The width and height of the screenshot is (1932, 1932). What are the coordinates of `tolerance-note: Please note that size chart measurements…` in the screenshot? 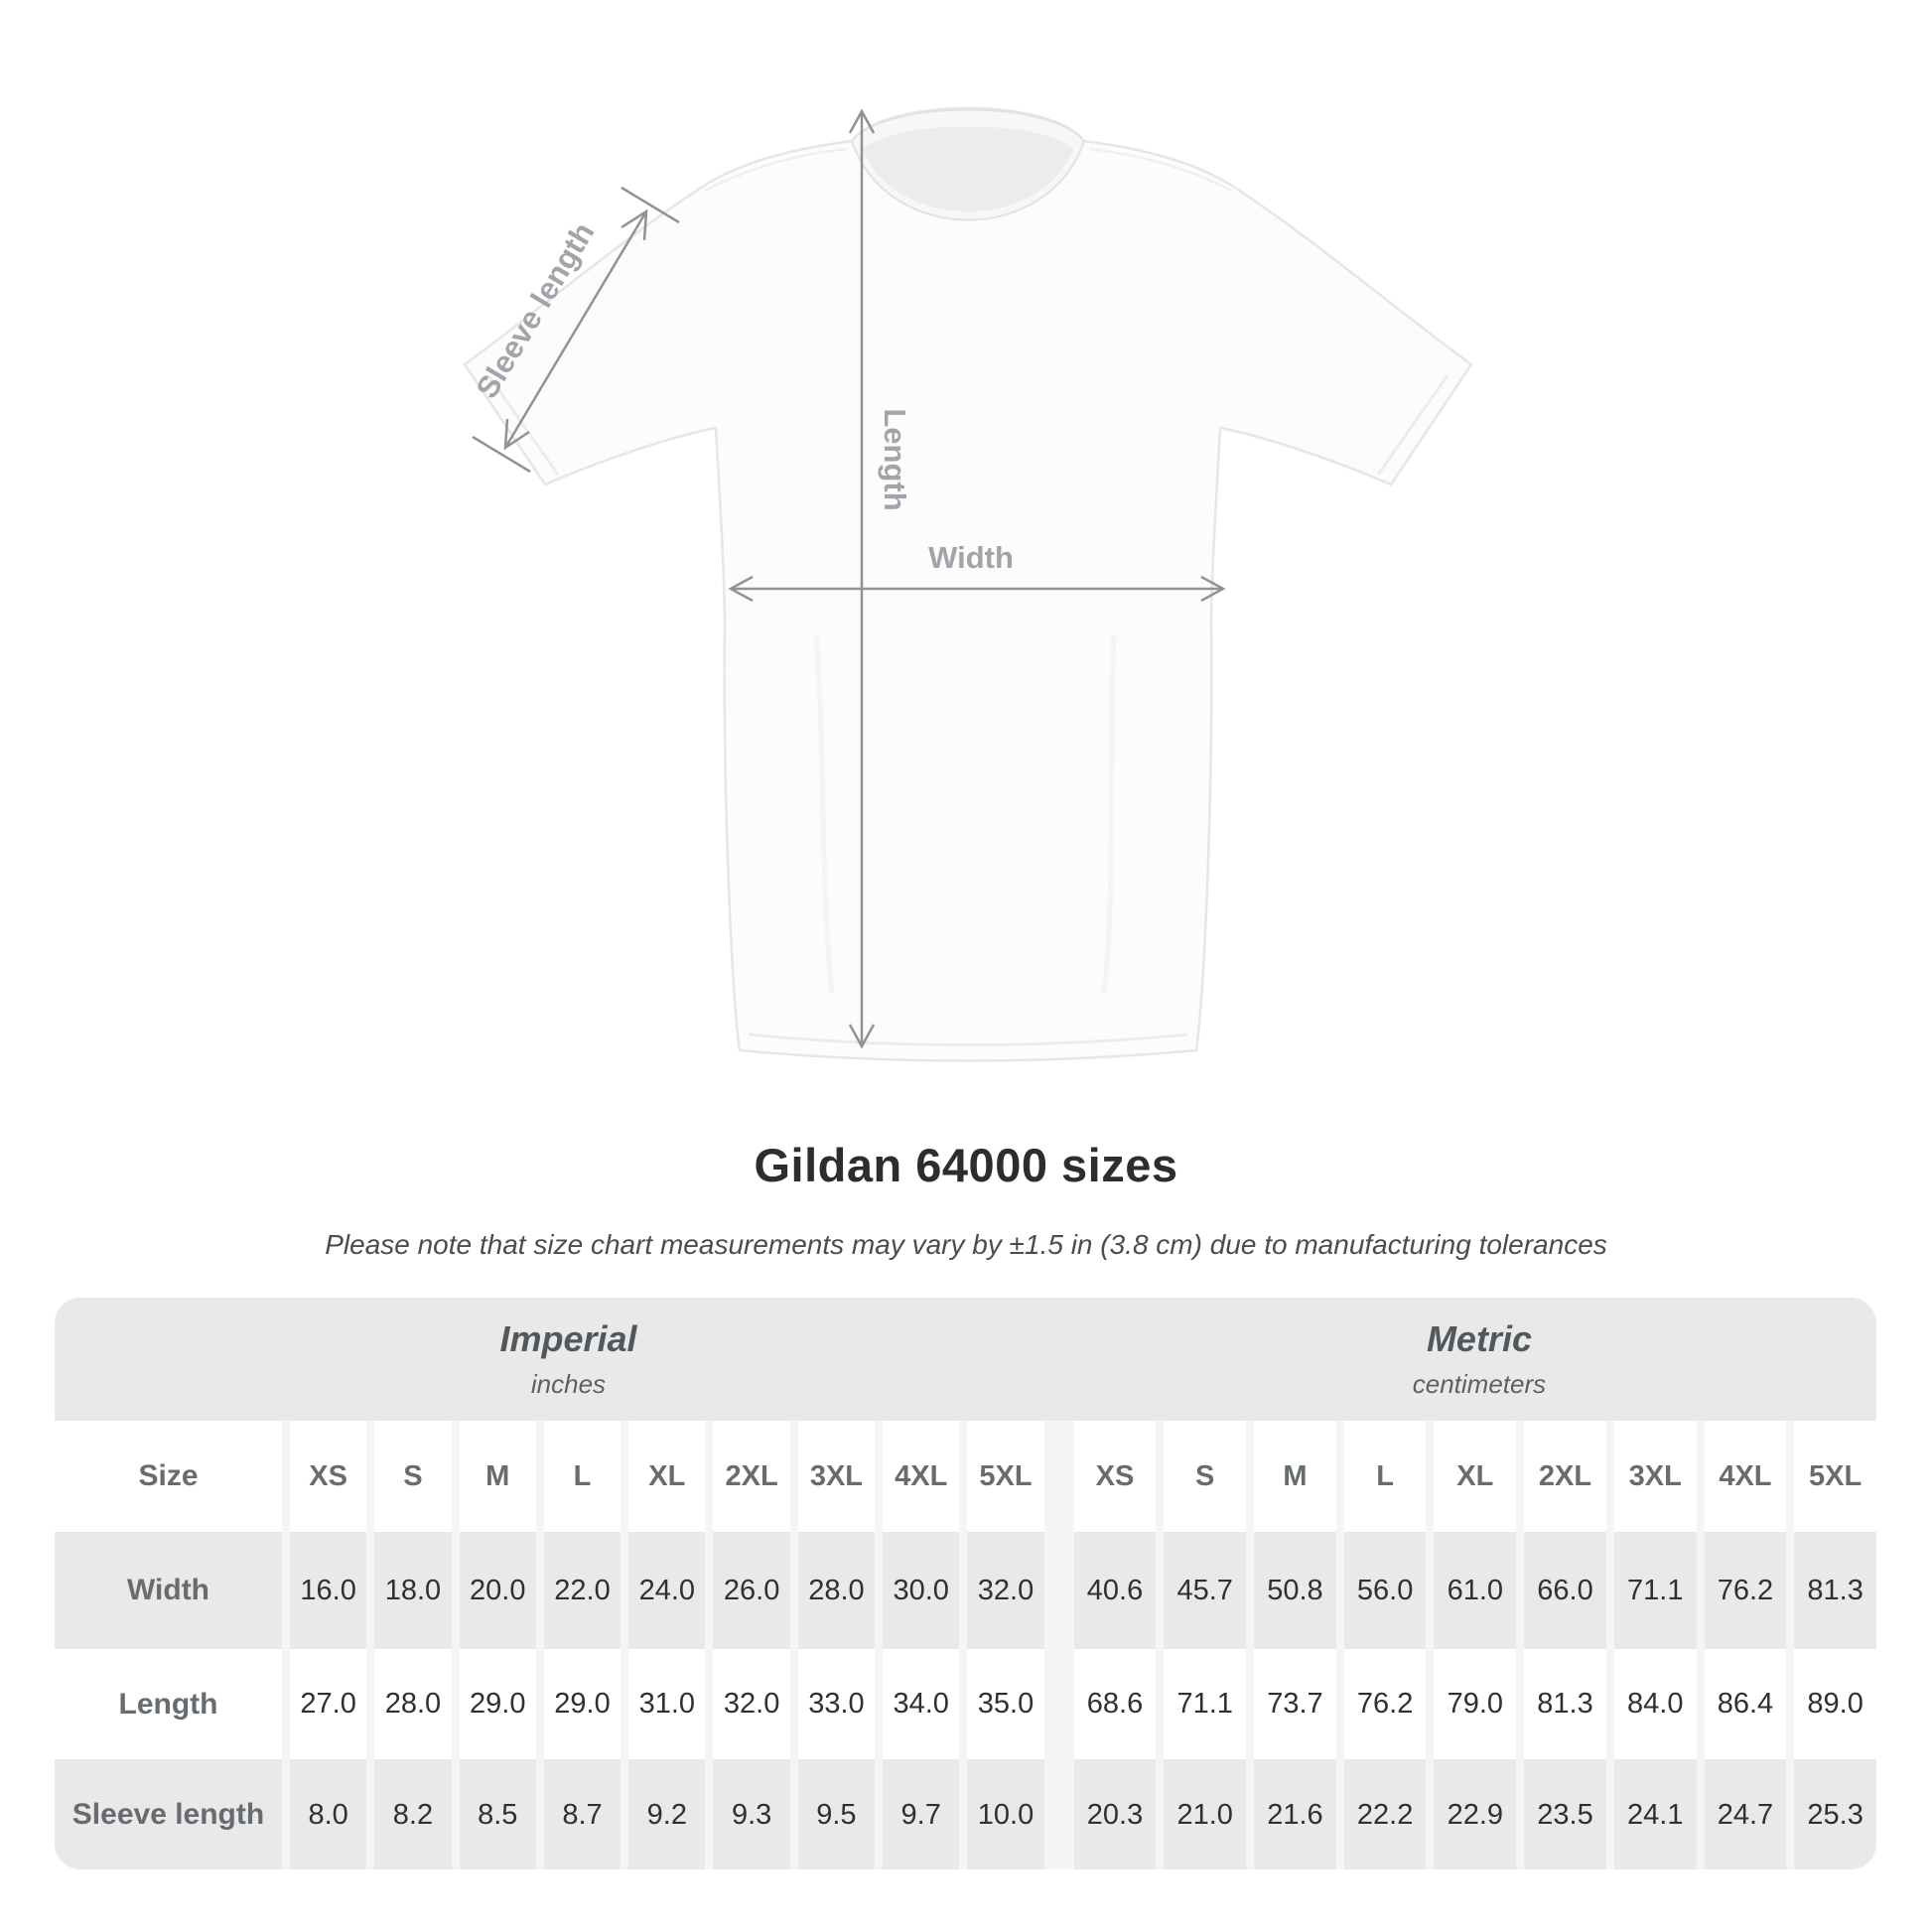 It's located at (966, 1244).